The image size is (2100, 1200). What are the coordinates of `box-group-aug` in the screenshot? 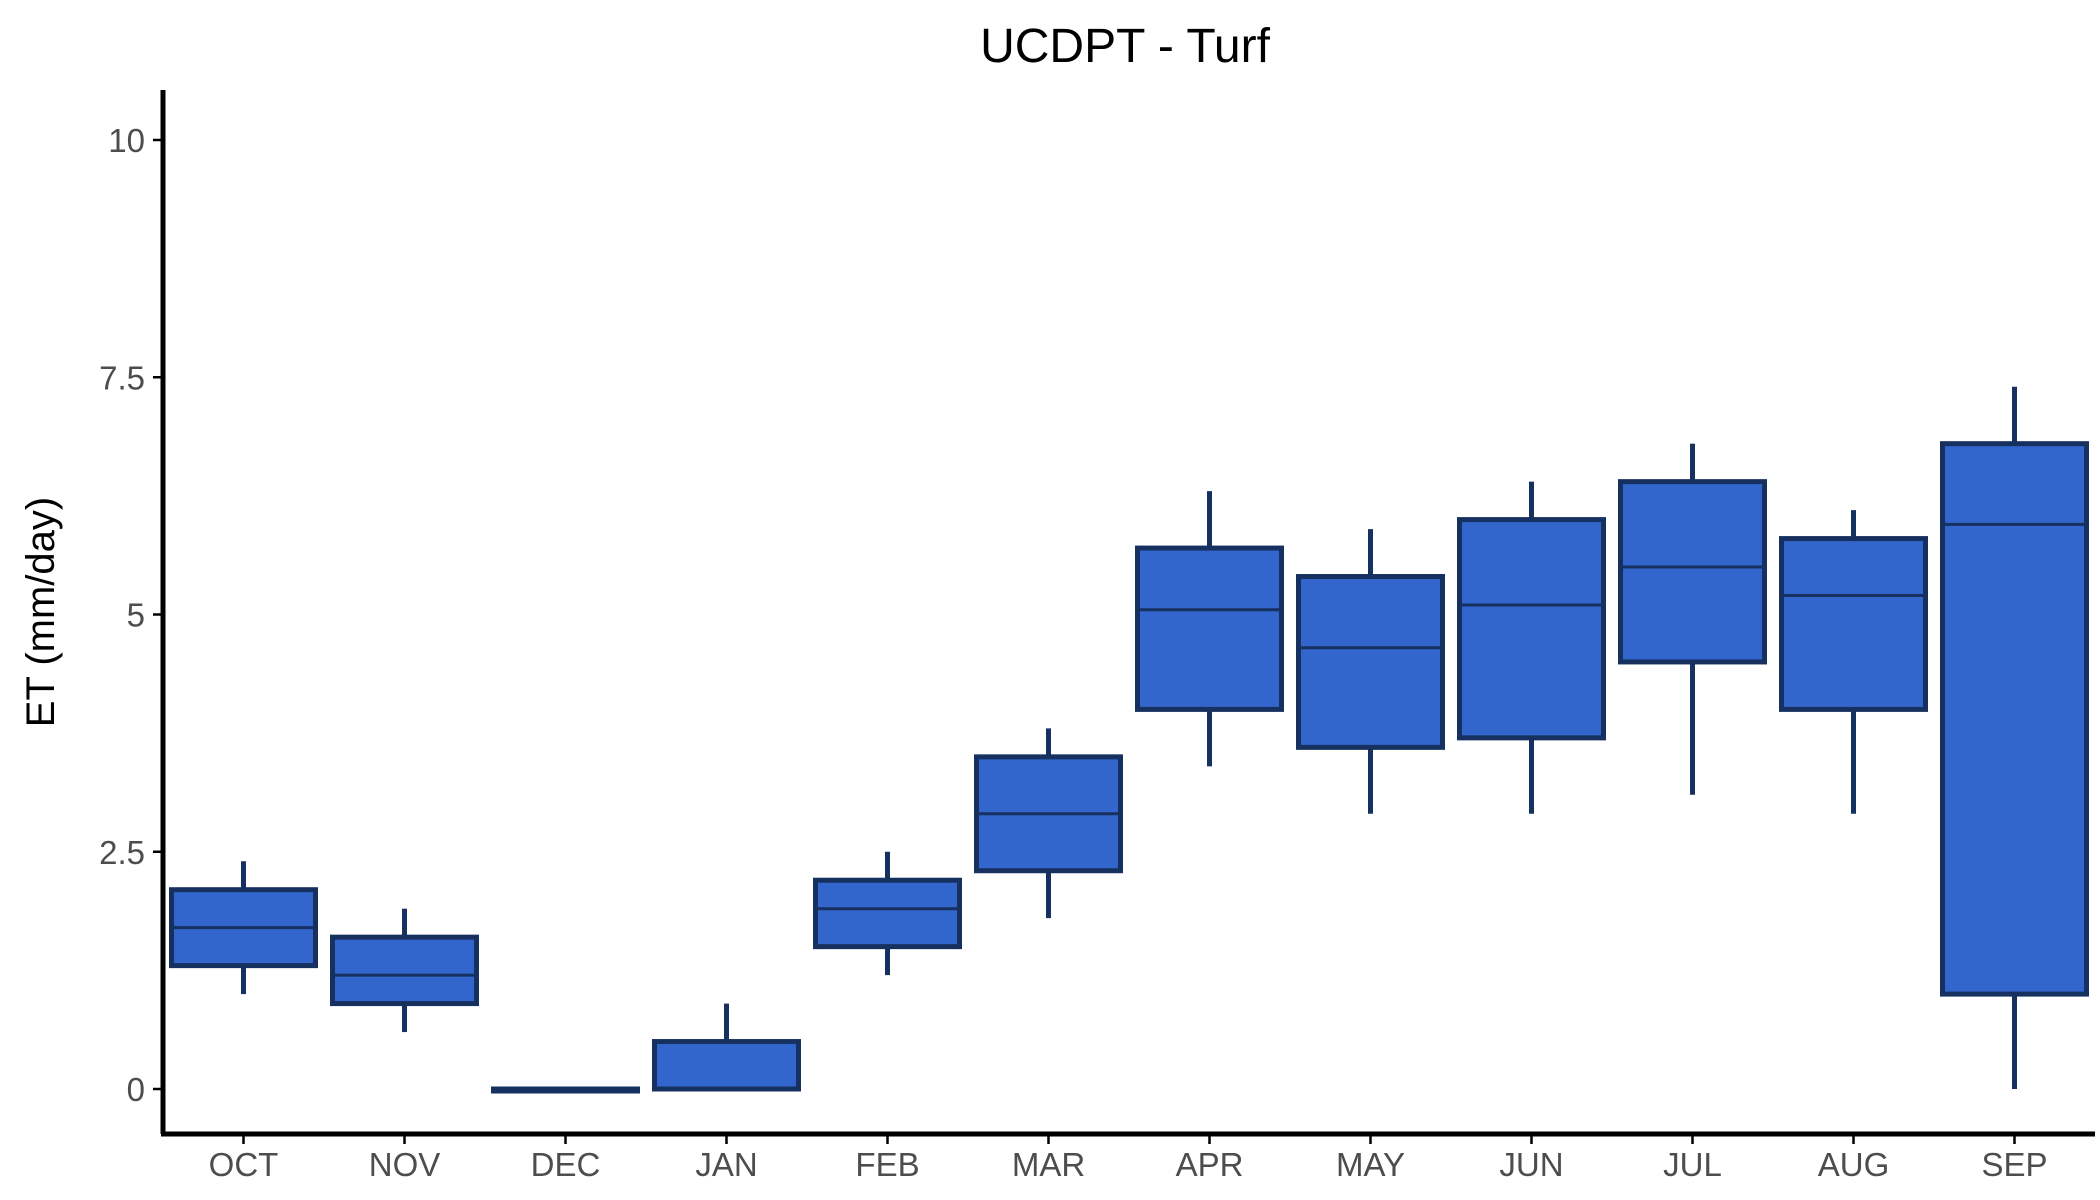 It's located at (1853, 662).